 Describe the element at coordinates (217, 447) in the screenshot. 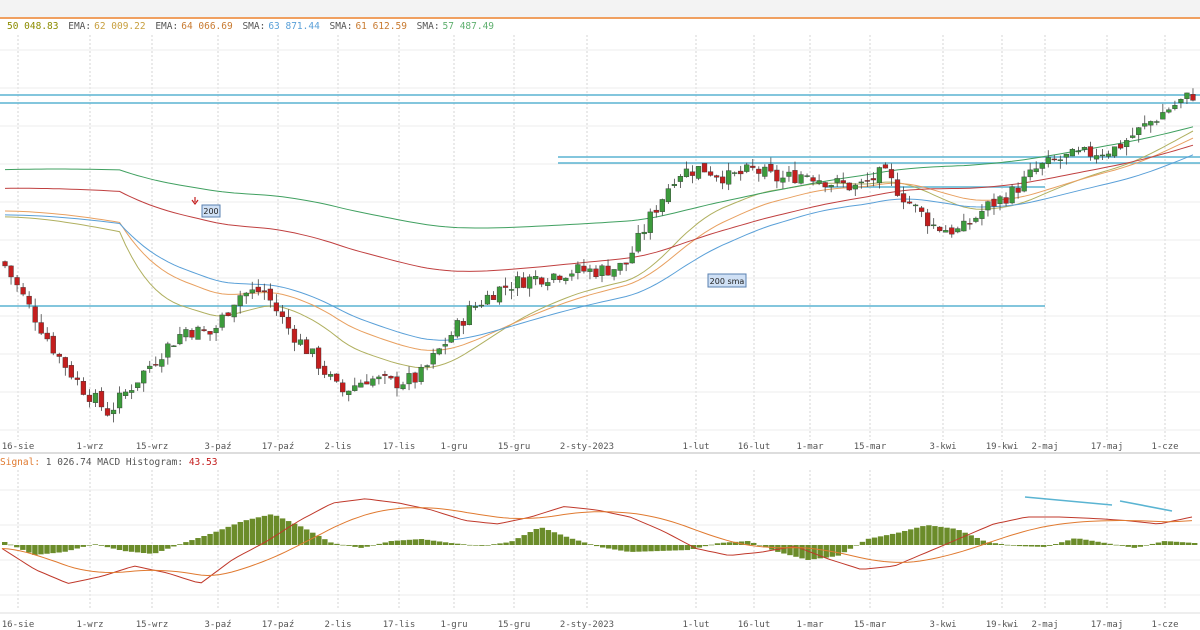

I see `x-tick-label-main: 3-paź` at that location.